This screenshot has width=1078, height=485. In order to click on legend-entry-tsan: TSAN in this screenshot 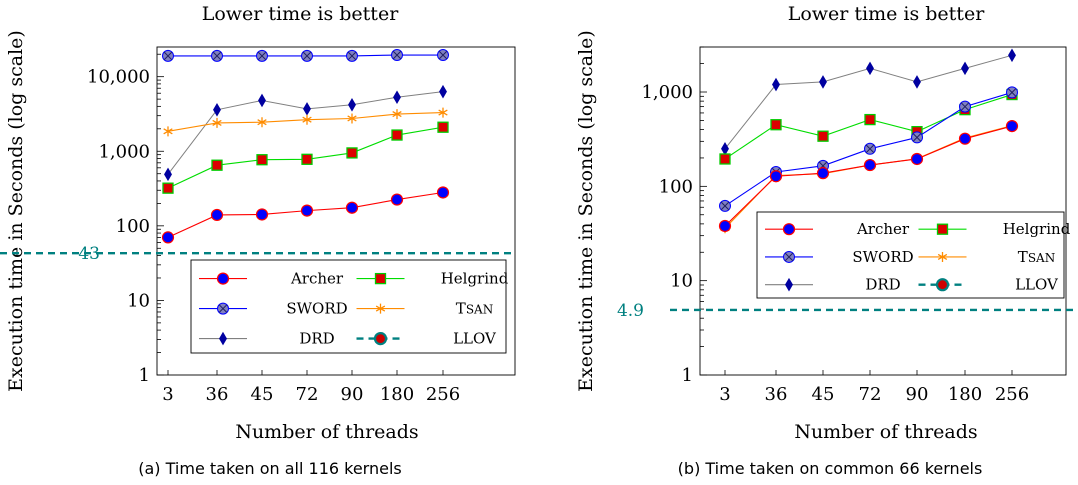, I will do `click(986, 257)`.